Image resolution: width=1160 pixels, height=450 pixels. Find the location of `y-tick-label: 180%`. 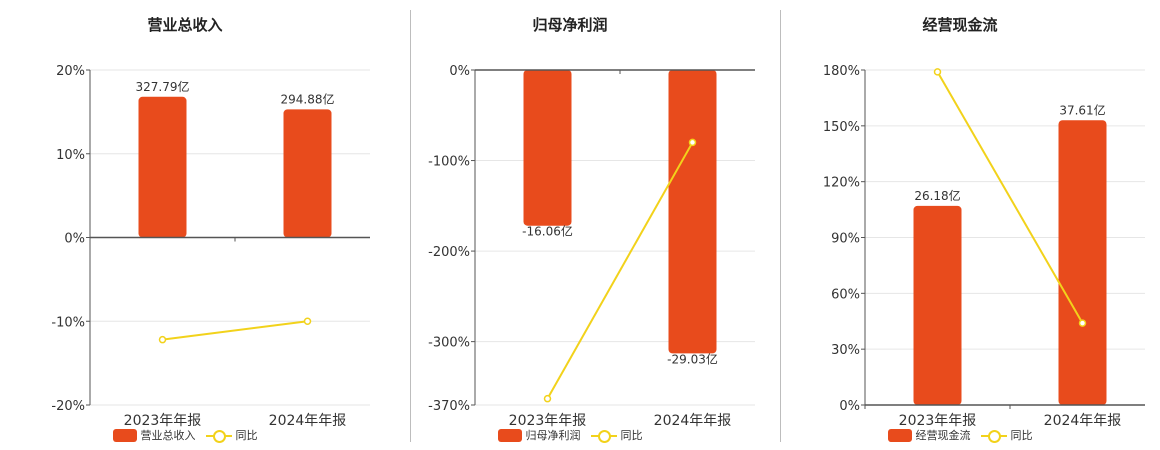

y-tick-label: 180% is located at coordinates (841, 71).